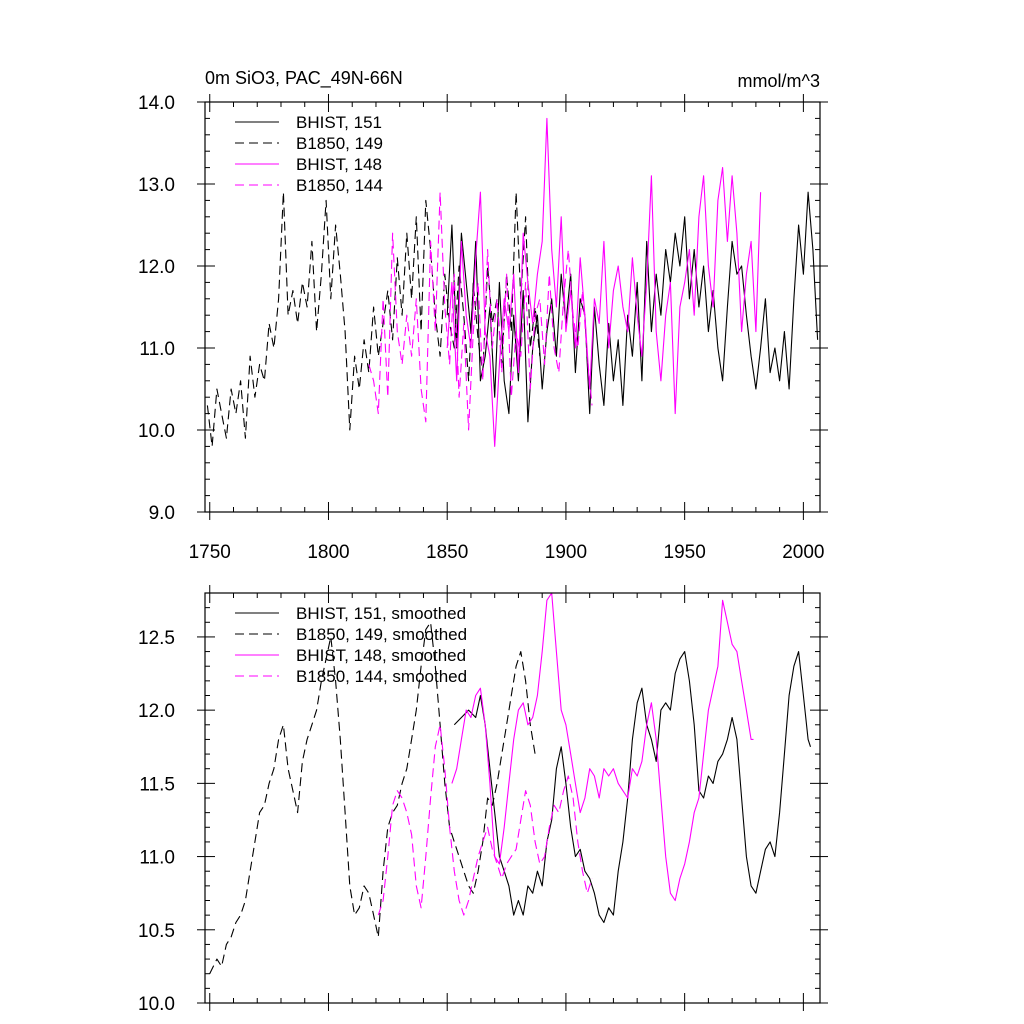 The image size is (1024, 1024). I want to click on y-tick-label: 10.5, so click(156, 931).